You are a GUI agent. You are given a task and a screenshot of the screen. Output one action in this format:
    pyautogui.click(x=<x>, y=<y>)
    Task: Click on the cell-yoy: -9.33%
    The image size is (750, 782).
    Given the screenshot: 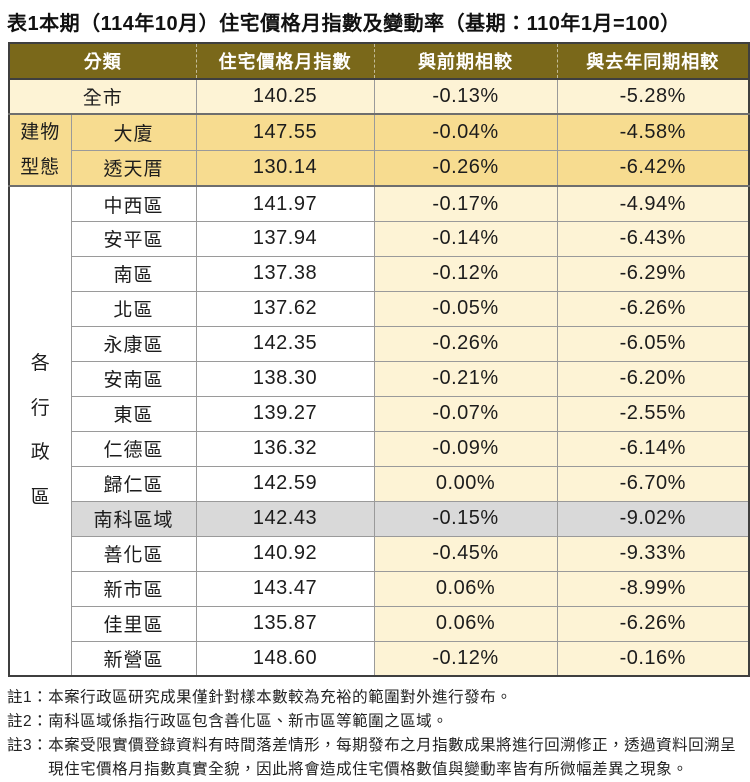 What is the action you would take?
    pyautogui.click(x=653, y=553)
    